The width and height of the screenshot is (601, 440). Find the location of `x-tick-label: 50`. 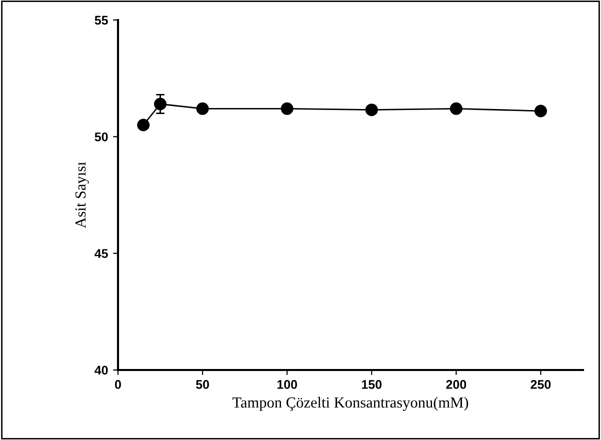

x-tick-label: 50 is located at coordinates (202, 384).